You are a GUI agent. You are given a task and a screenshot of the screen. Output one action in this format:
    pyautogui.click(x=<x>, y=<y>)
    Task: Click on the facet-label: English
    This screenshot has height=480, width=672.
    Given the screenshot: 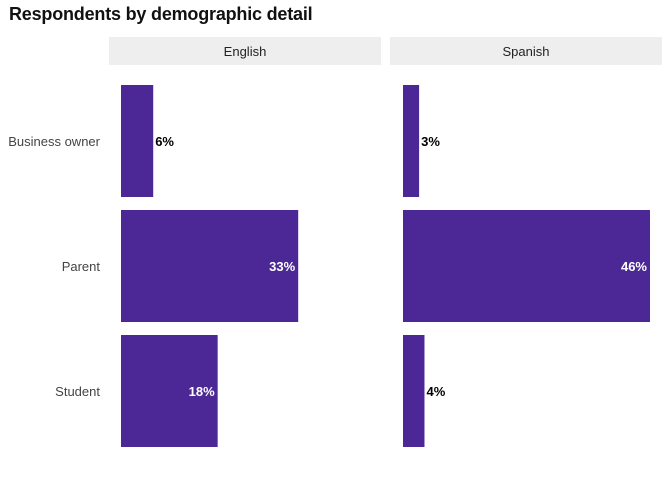 What is the action you would take?
    pyautogui.click(x=245, y=51)
    